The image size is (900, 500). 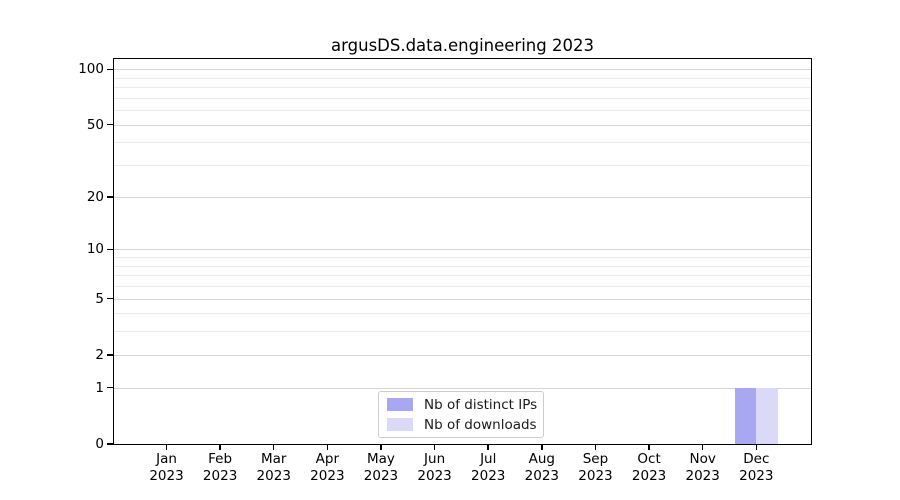 What do you see at coordinates (462, 45) in the screenshot?
I see `chart-title: argusDS.data.engineering 2023` at bounding box center [462, 45].